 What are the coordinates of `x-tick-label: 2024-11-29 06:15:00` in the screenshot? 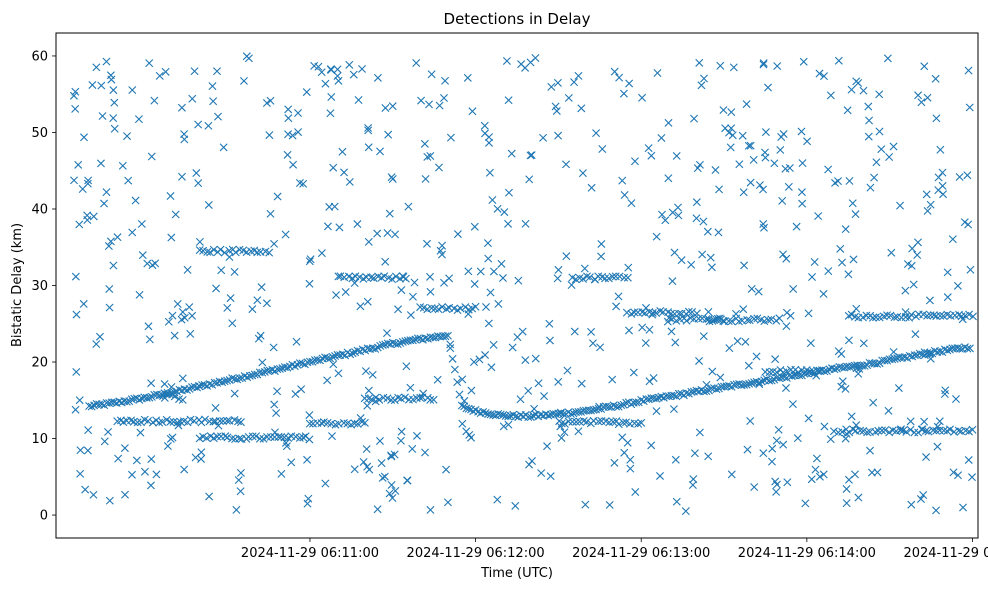 It's located at (945, 553).